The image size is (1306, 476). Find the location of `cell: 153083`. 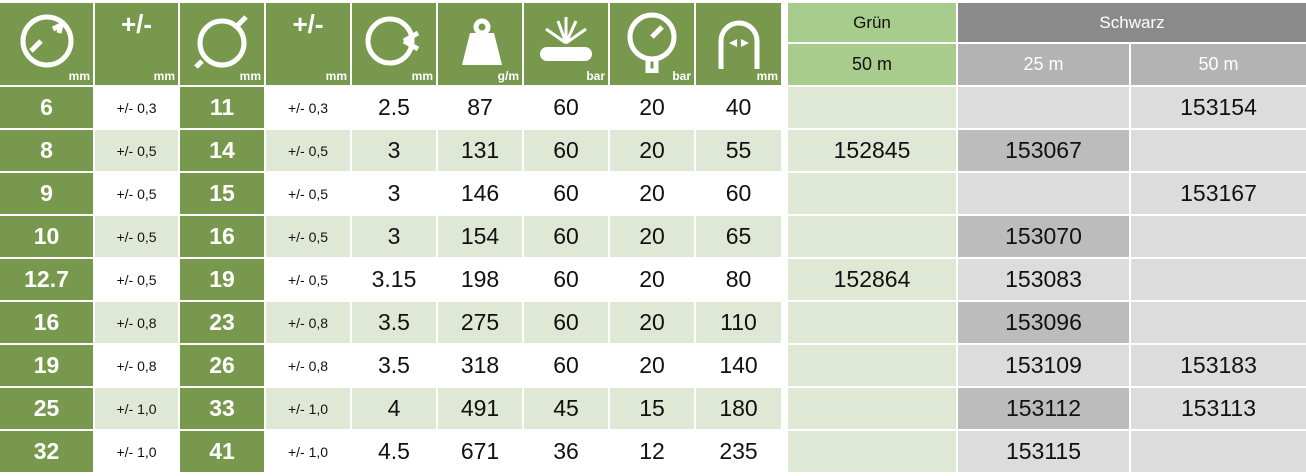

cell: 153083 is located at coordinates (1043, 279).